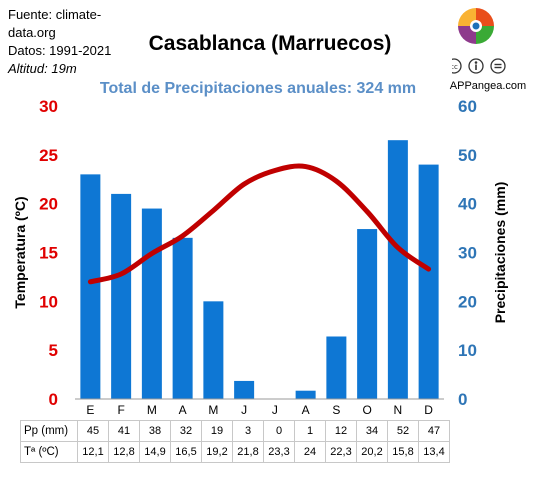  Describe the element at coordinates (53, 399) in the screenshot. I see `temperature-tick: 0` at that location.